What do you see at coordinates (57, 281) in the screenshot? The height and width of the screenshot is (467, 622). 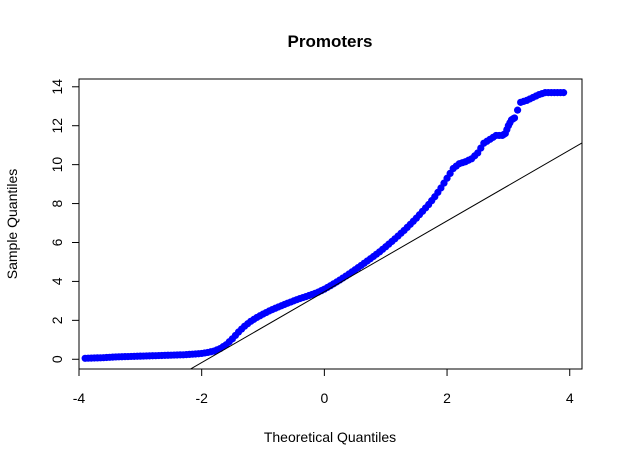 I see `y-tick-label: 4` at bounding box center [57, 281].